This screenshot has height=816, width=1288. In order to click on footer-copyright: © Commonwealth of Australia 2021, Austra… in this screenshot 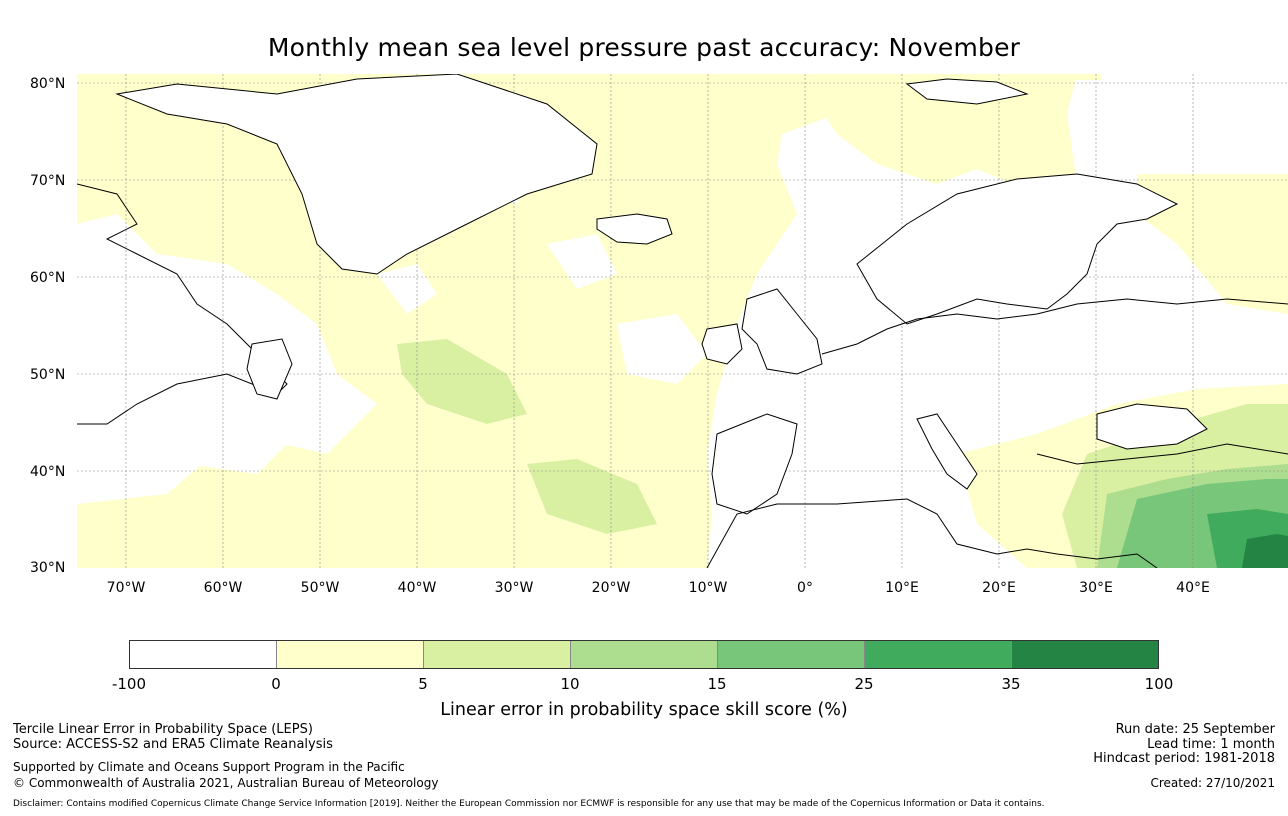, I will do `click(226, 783)`.